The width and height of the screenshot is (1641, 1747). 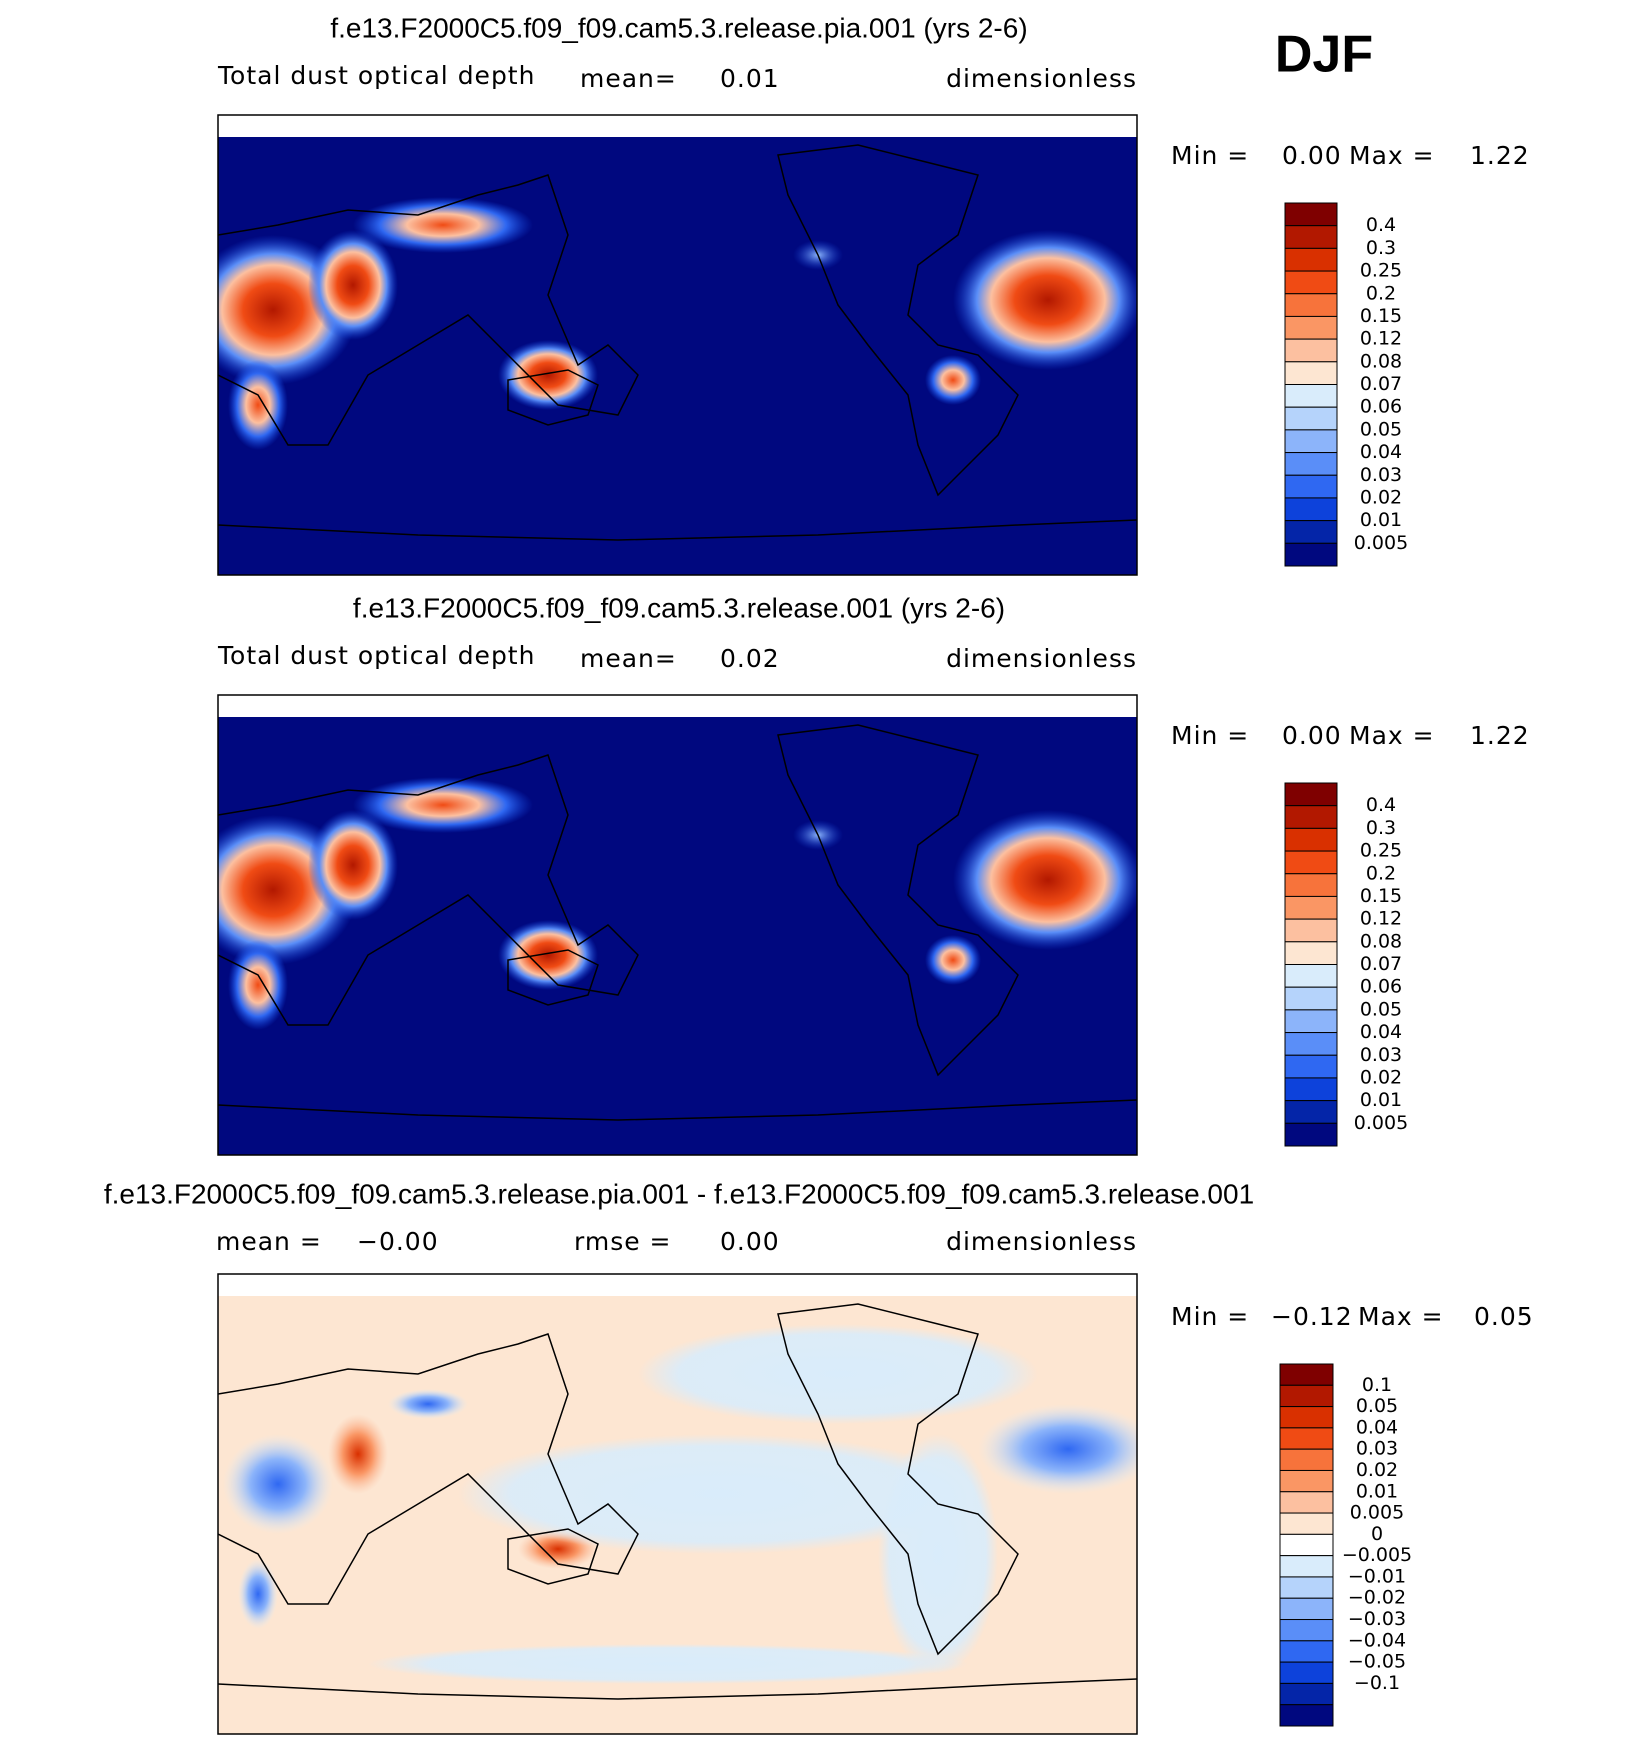 What do you see at coordinates (623, 1241) in the screenshot?
I see `stat-label: rmse =` at bounding box center [623, 1241].